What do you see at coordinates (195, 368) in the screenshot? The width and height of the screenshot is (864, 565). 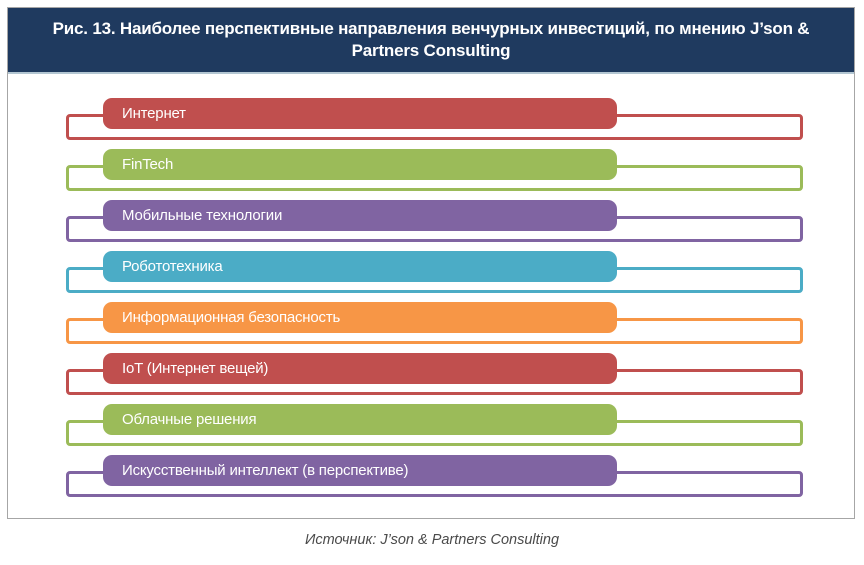 I see `item-label: IoT (Интернет вещей)` at bounding box center [195, 368].